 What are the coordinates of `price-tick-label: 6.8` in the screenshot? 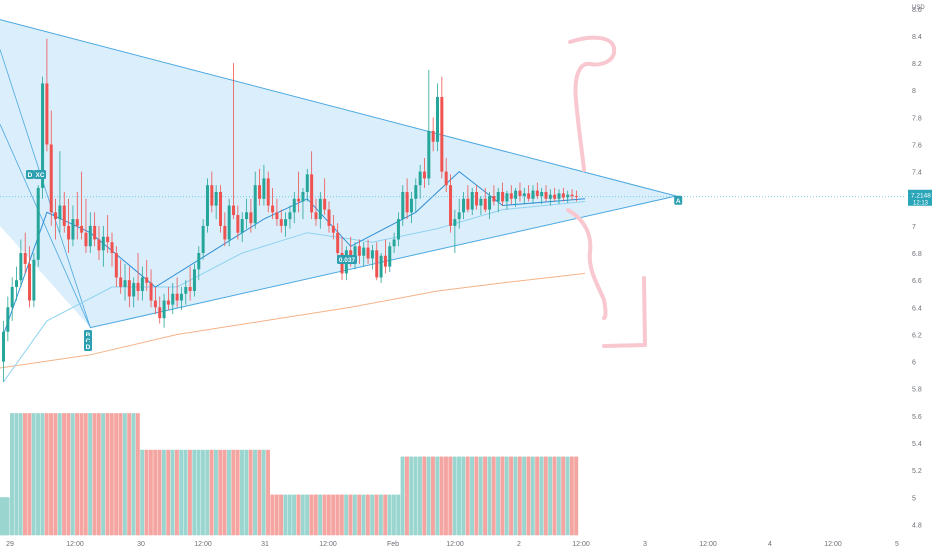 It's located at (917, 254).